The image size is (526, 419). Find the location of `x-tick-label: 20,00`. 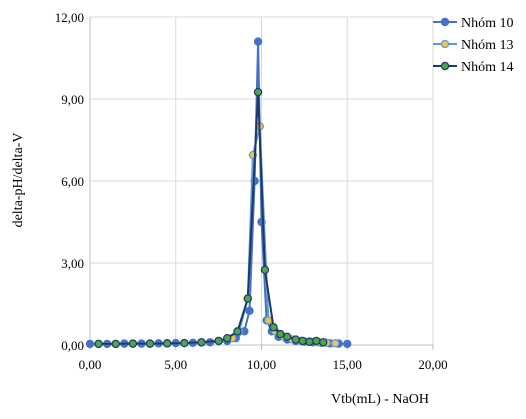

x-tick-label: 20,00 is located at coordinates (432, 364).